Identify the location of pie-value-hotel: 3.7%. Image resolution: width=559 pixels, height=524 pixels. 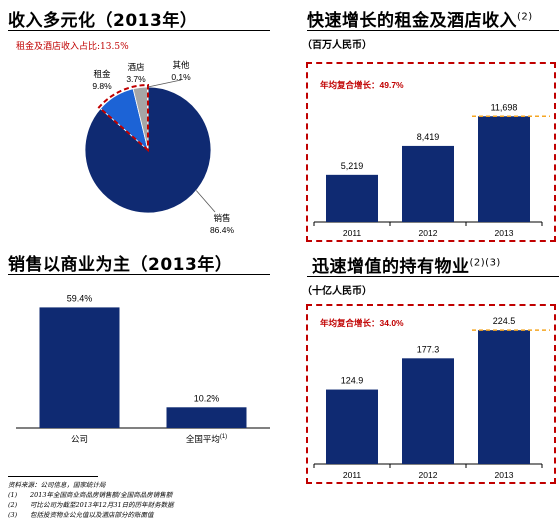
(136, 79).